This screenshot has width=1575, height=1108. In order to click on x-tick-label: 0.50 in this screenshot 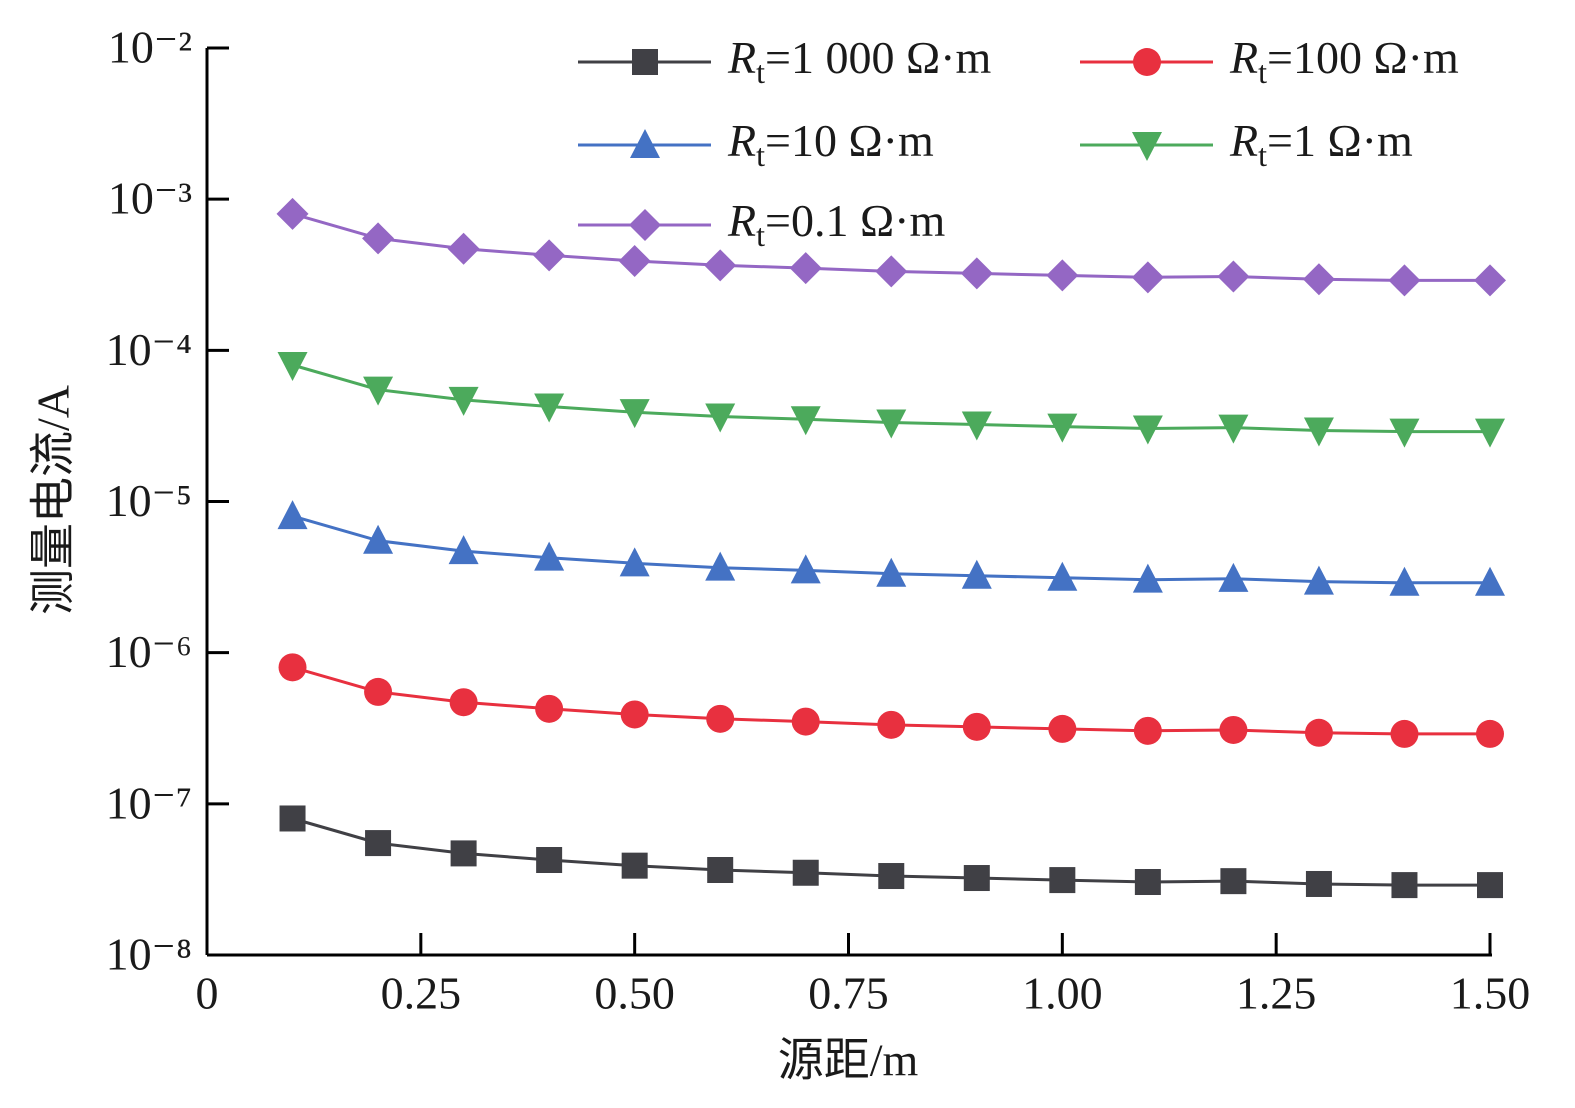, I will do `click(634, 993)`.